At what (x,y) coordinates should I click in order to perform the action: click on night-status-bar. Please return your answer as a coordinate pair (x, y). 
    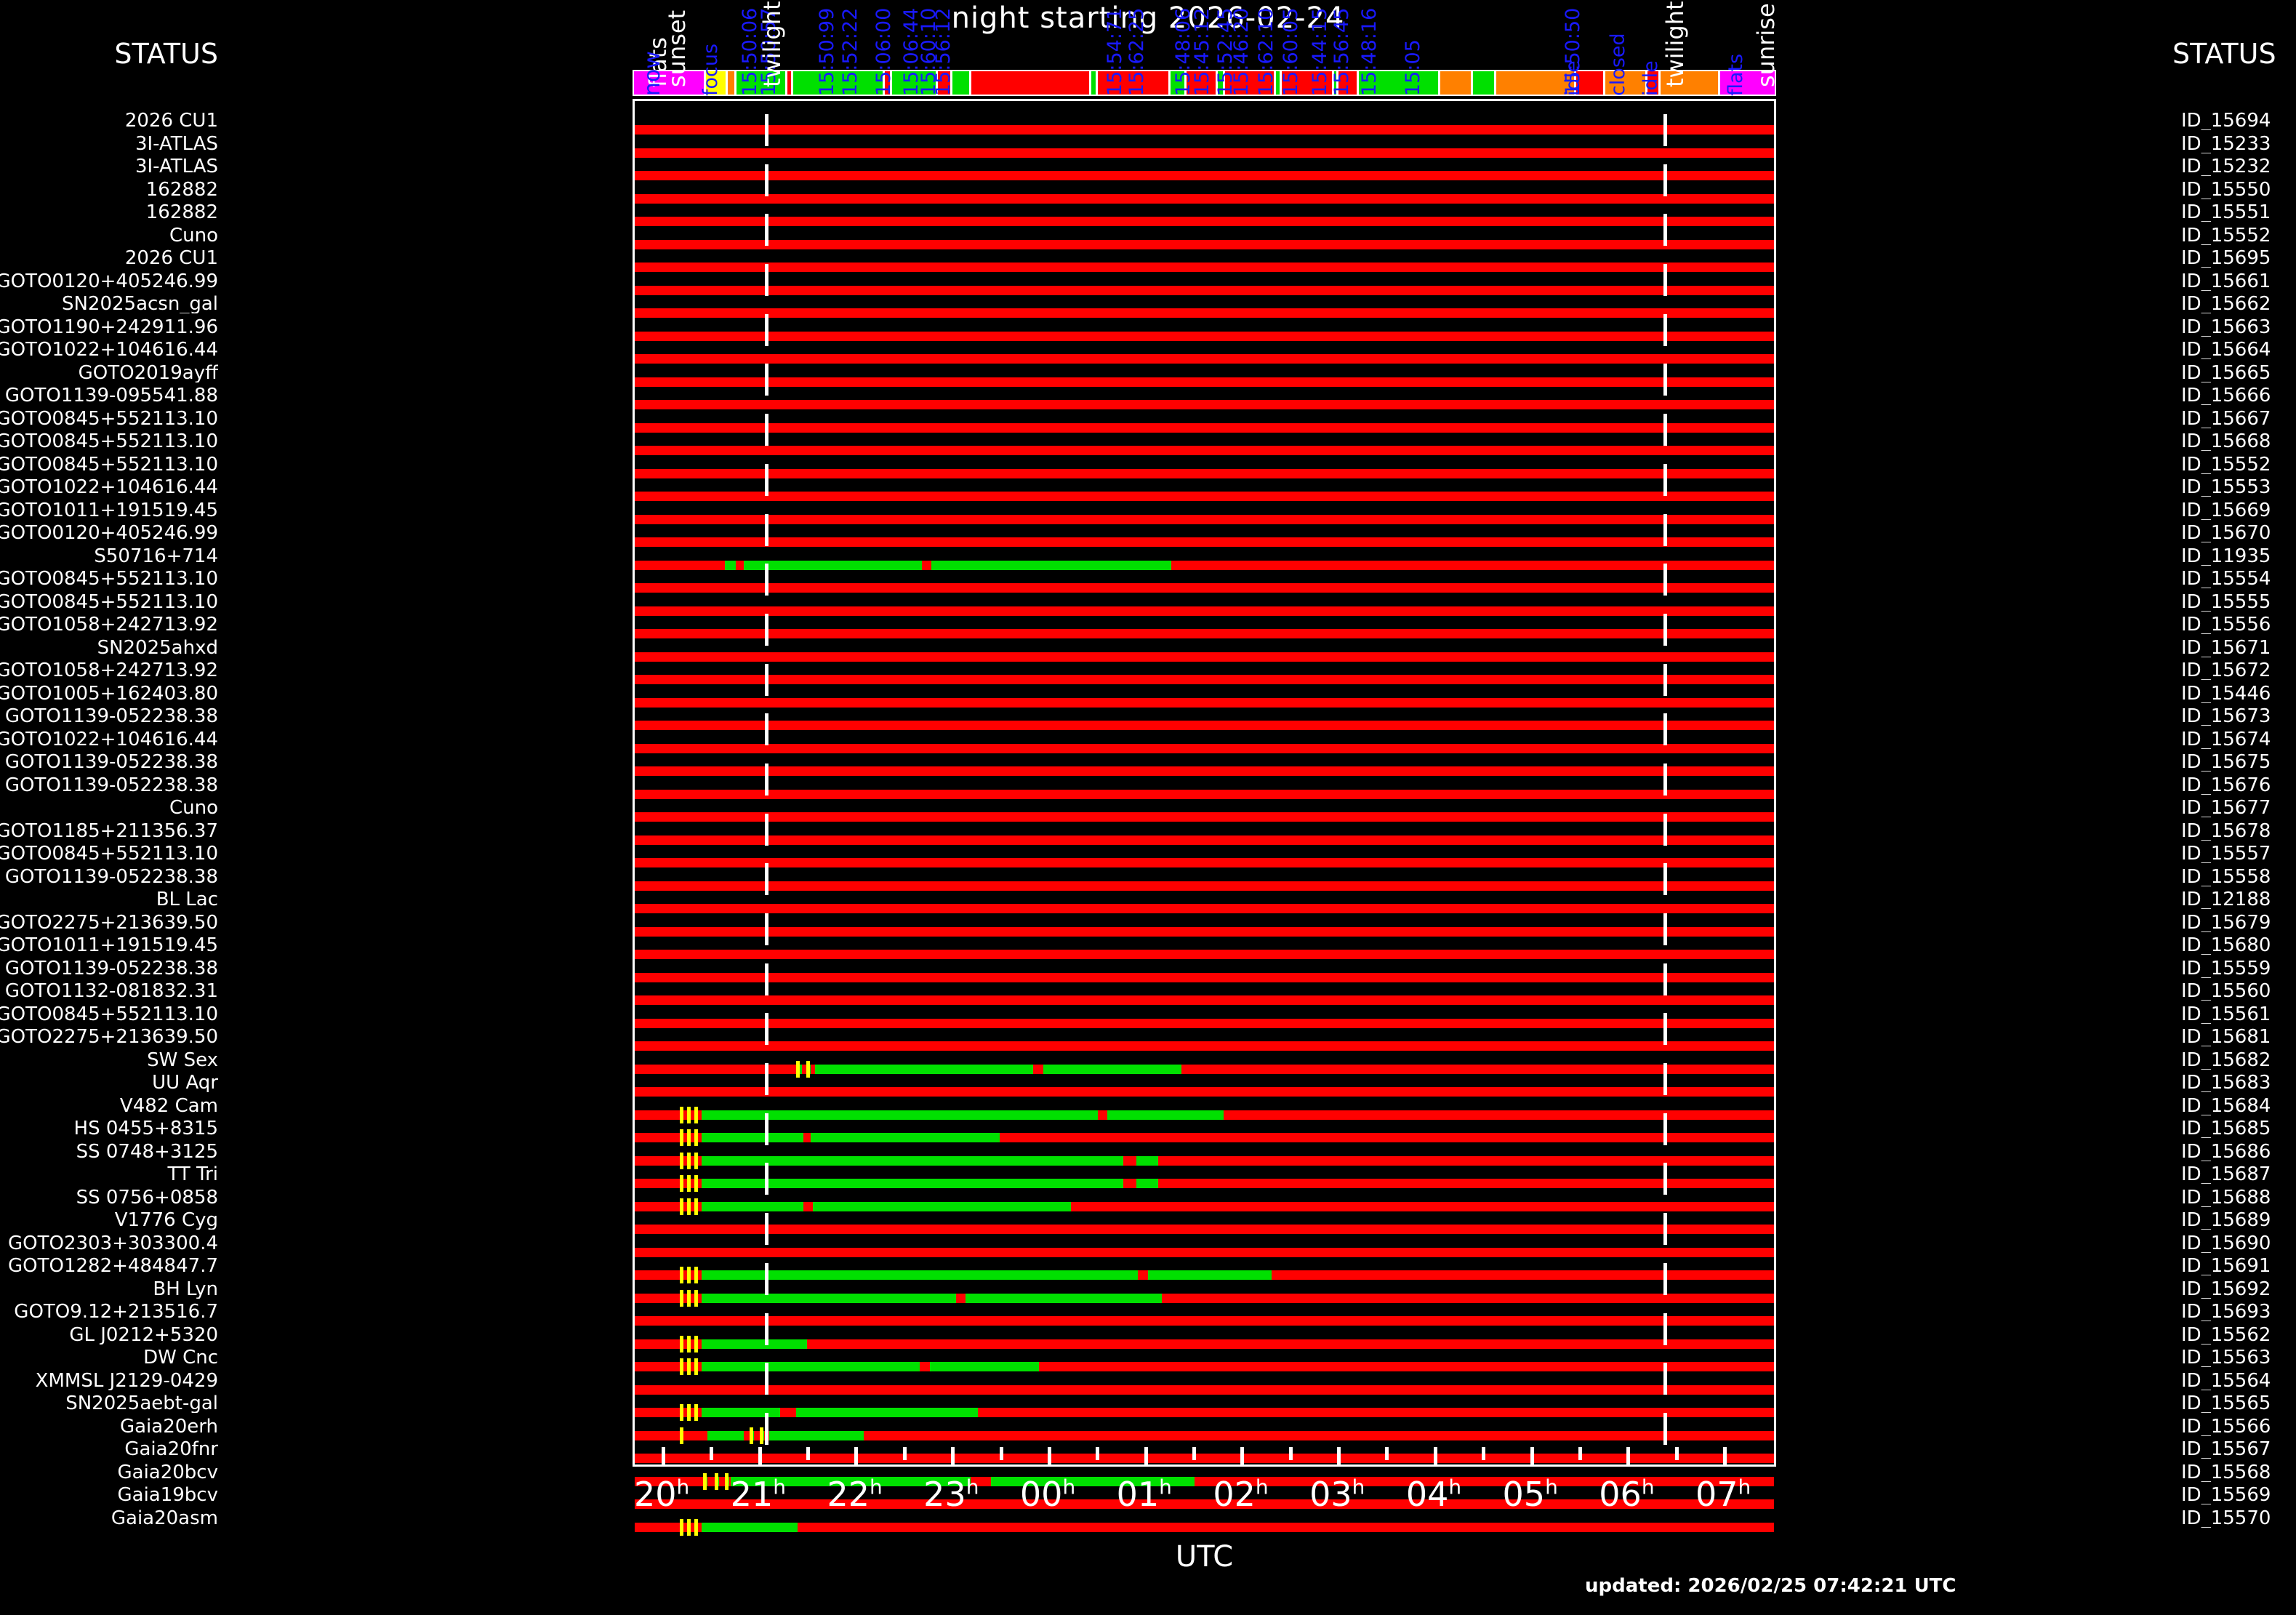
    Looking at the image, I should click on (1204, 83).